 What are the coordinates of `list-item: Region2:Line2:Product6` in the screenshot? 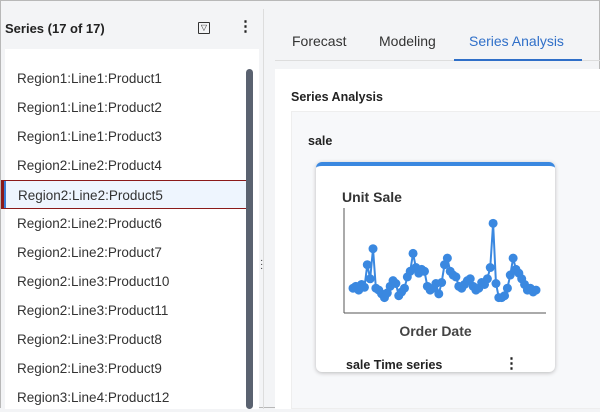 It's located at (89, 223).